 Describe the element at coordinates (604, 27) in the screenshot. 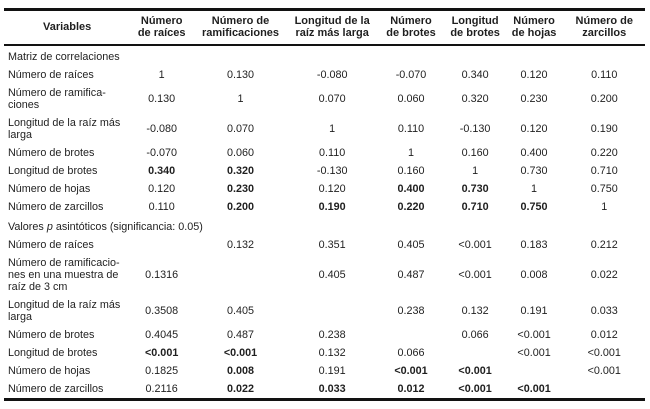

I see `column-header-8: Número de zarcillos` at that location.